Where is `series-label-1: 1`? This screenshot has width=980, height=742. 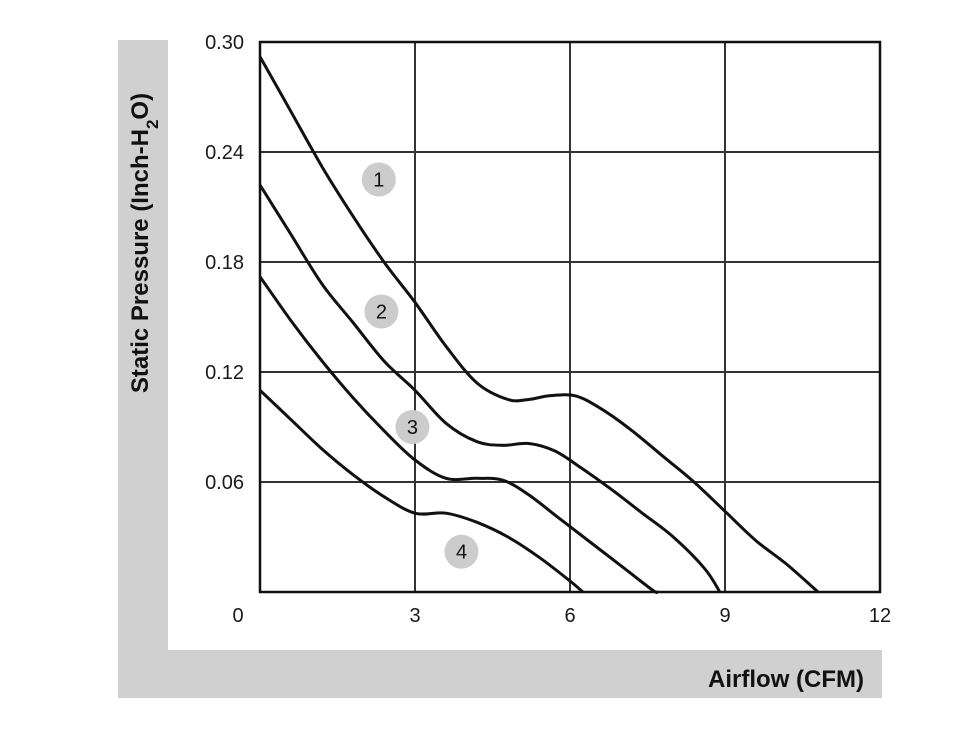 series-label-1: 1 is located at coordinates (378, 181).